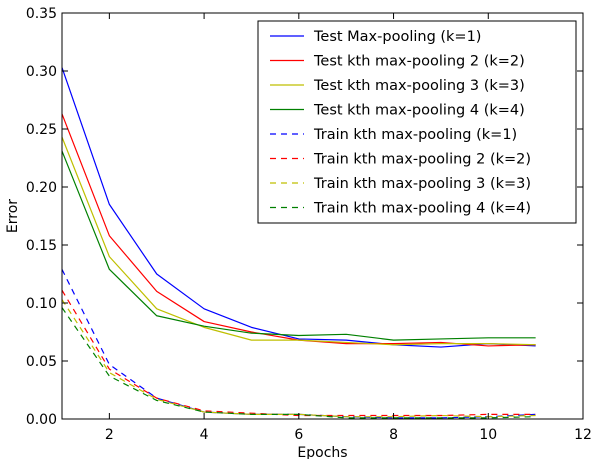 This screenshot has height=459, width=596. I want to click on legend-label-6: Train kth max-pooling 2 (k=2), so click(422, 160).